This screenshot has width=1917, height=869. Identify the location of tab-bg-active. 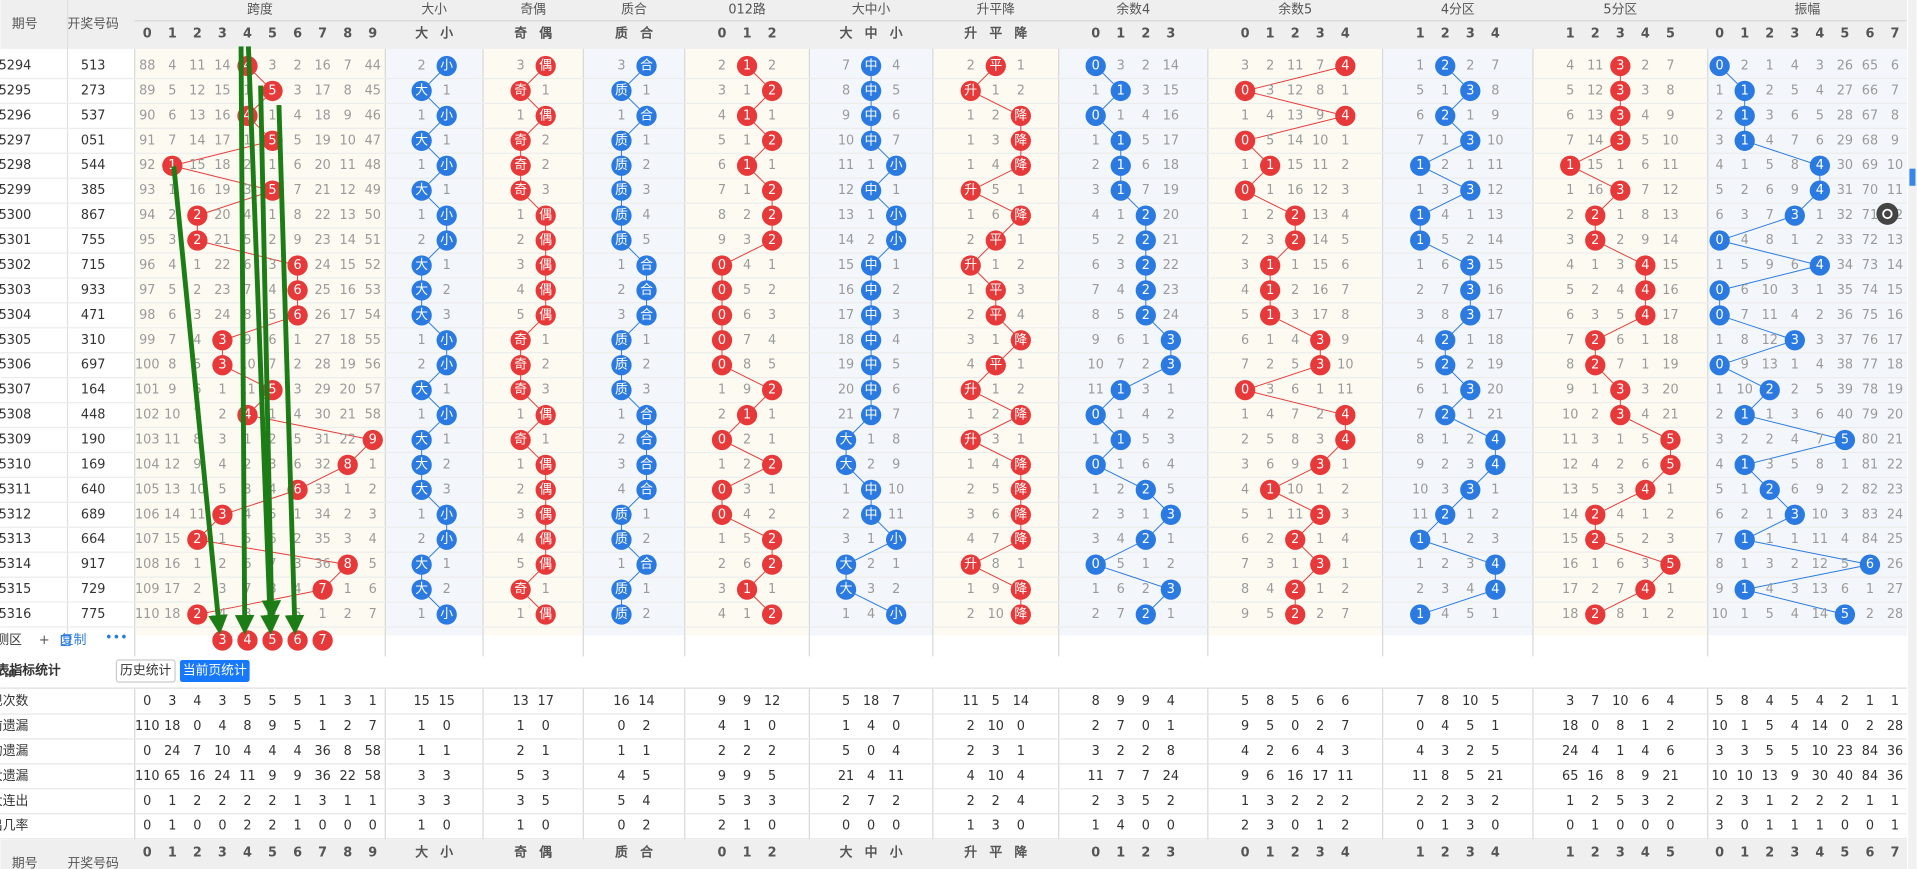
(214, 671).